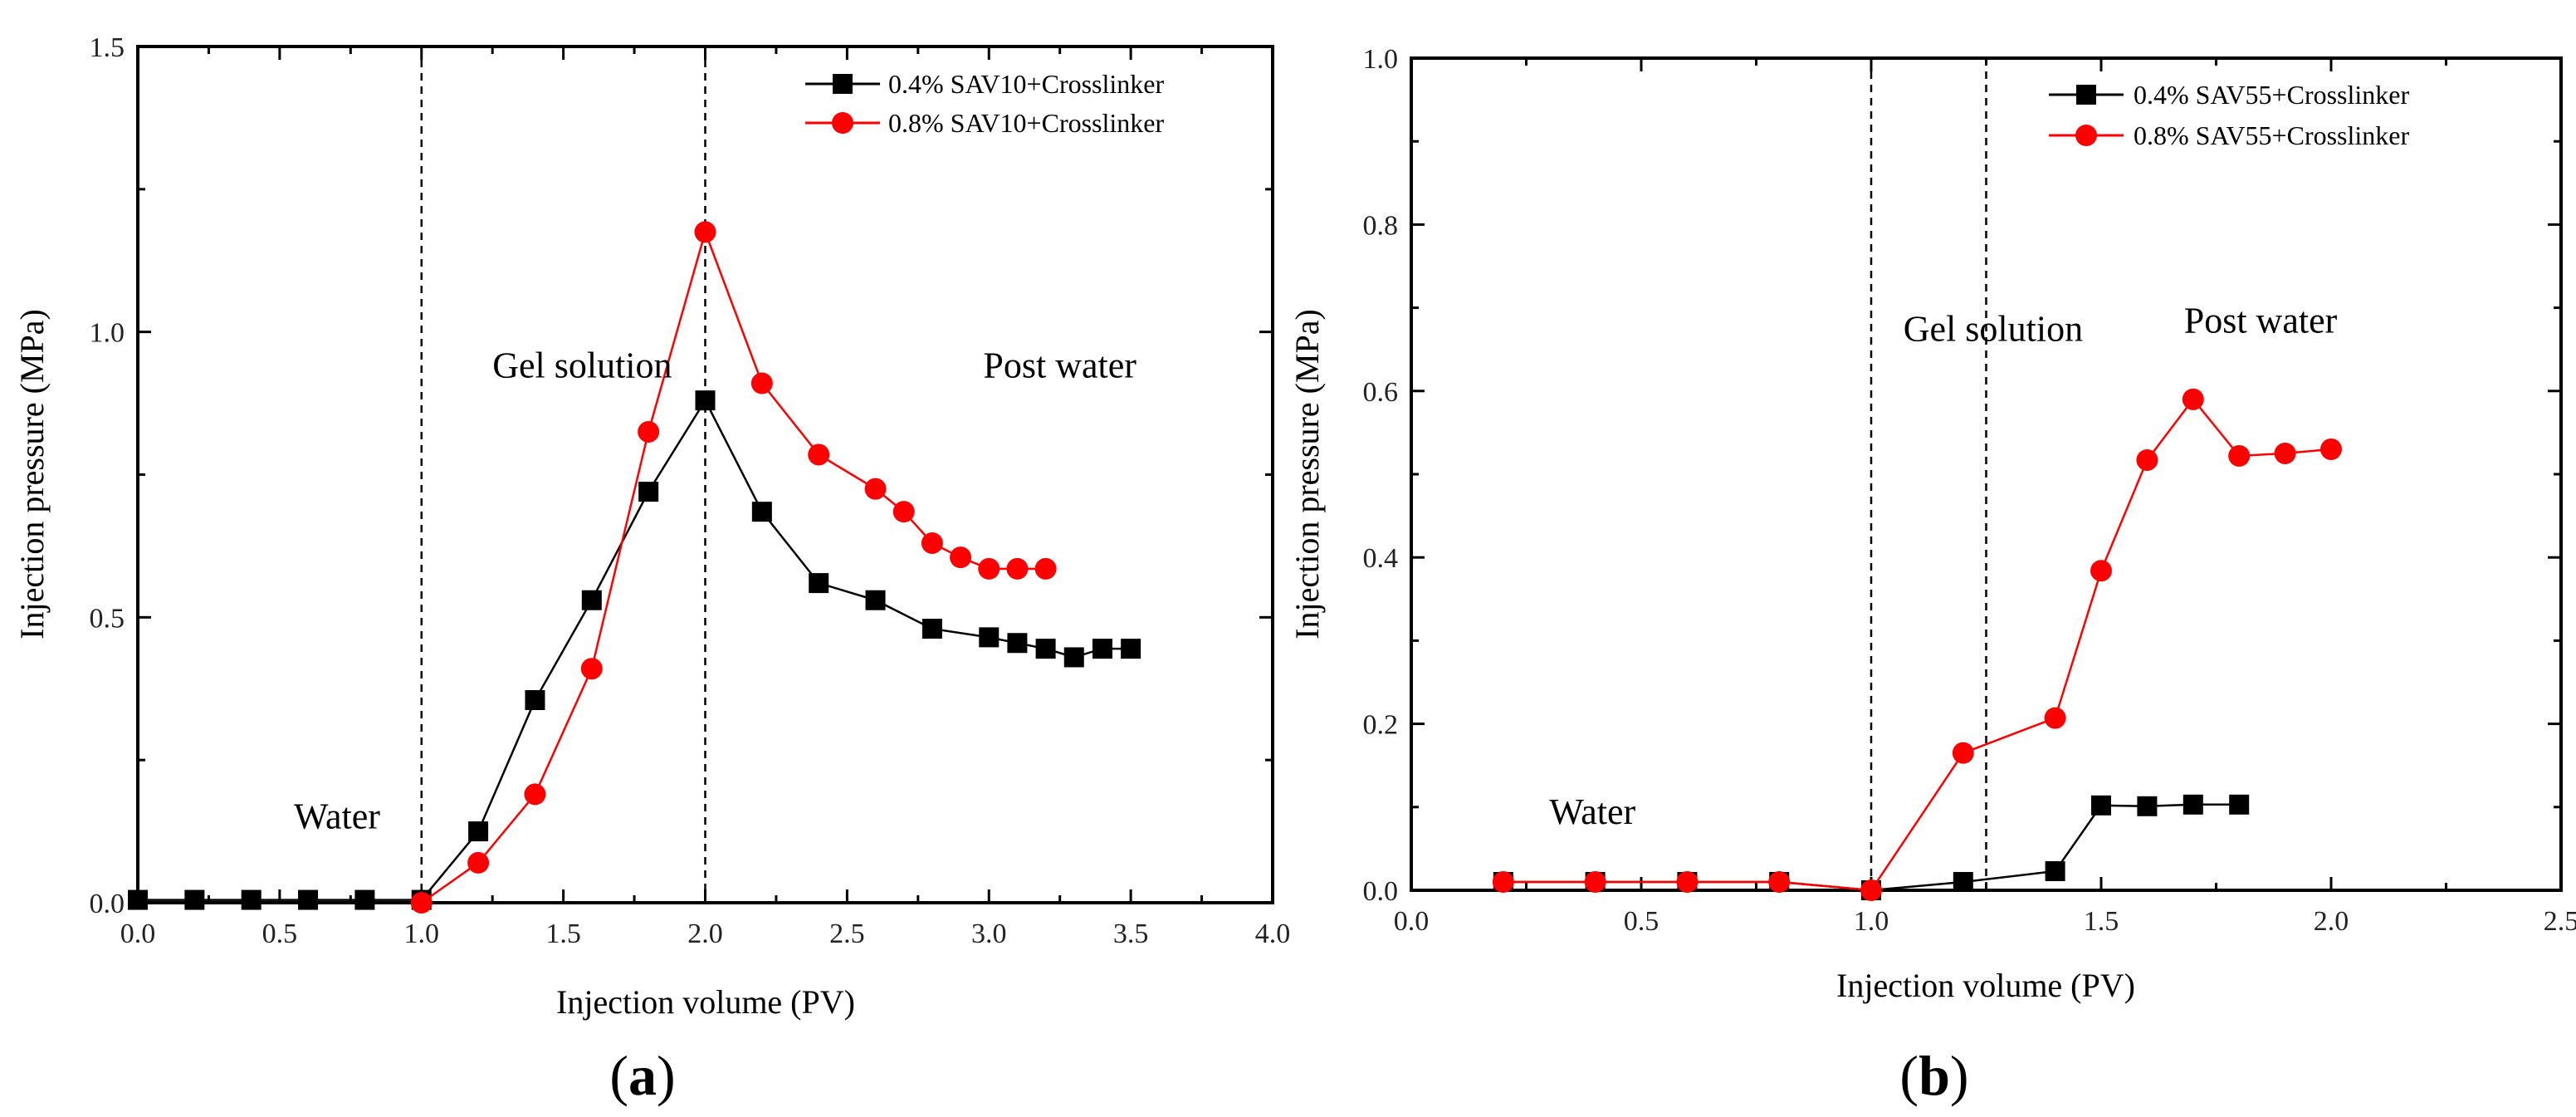  I want to click on y-tick-label-b: 0.6, so click(1381, 392).